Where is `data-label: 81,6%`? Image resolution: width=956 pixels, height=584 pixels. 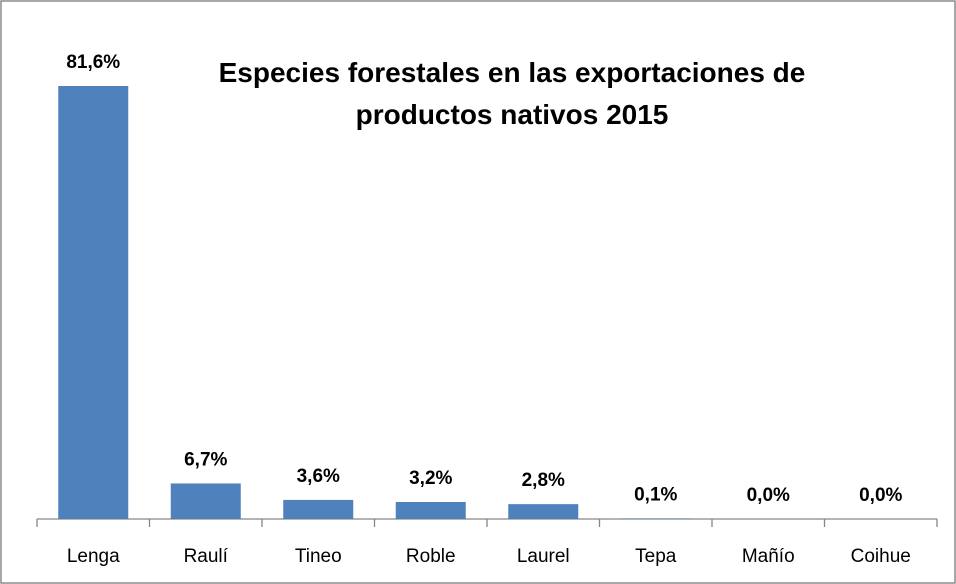 data-label: 81,6% is located at coordinates (93, 62).